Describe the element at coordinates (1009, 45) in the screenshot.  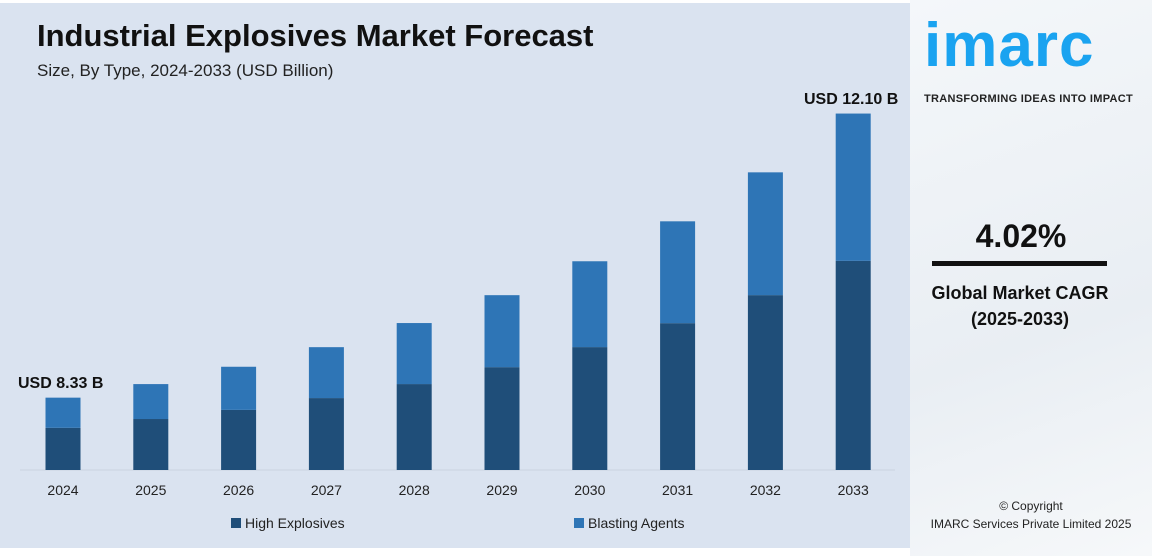
I see `imarc-logo: imarc` at that location.